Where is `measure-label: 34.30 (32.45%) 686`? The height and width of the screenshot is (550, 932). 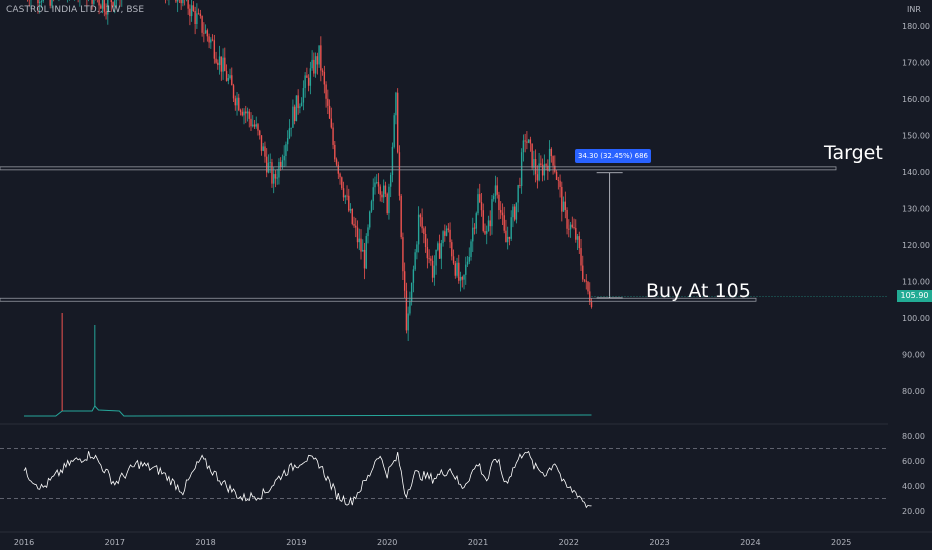
measure-label: 34.30 (32.45%) 686 is located at coordinates (613, 156).